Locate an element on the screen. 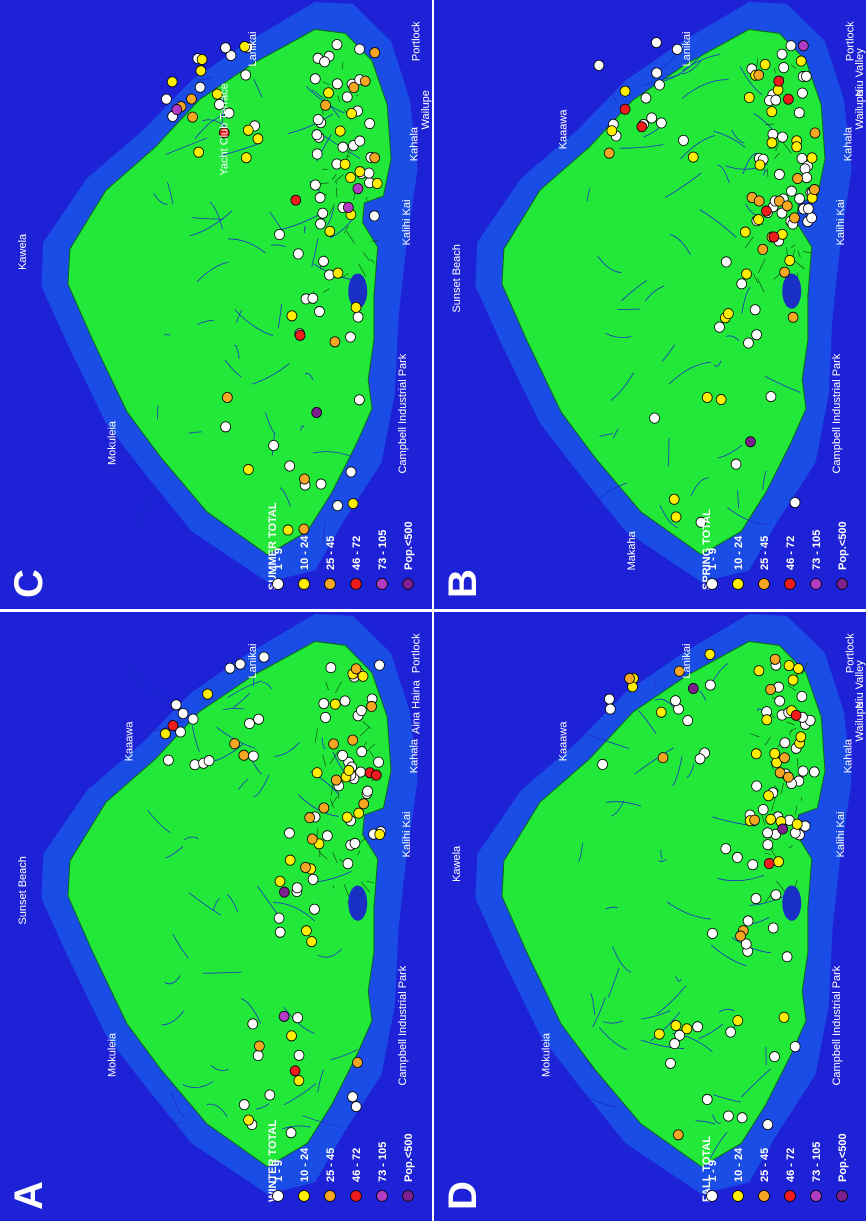 The image size is (866, 1226). place-label: Niu Valley is located at coordinates (860, 684).